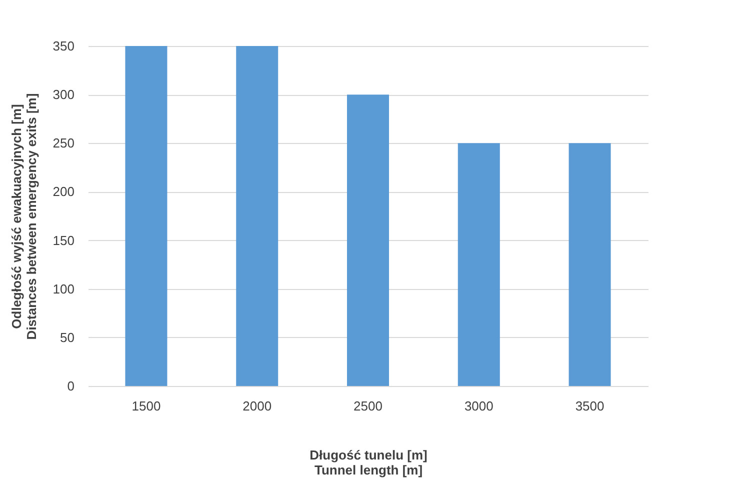 This screenshot has width=751, height=494. Describe the element at coordinates (23, 216) in the screenshot. I see `y-axis-title: Odległość wyjść ewakuacyjnych [m] Distances between emergency exits [m]` at that location.